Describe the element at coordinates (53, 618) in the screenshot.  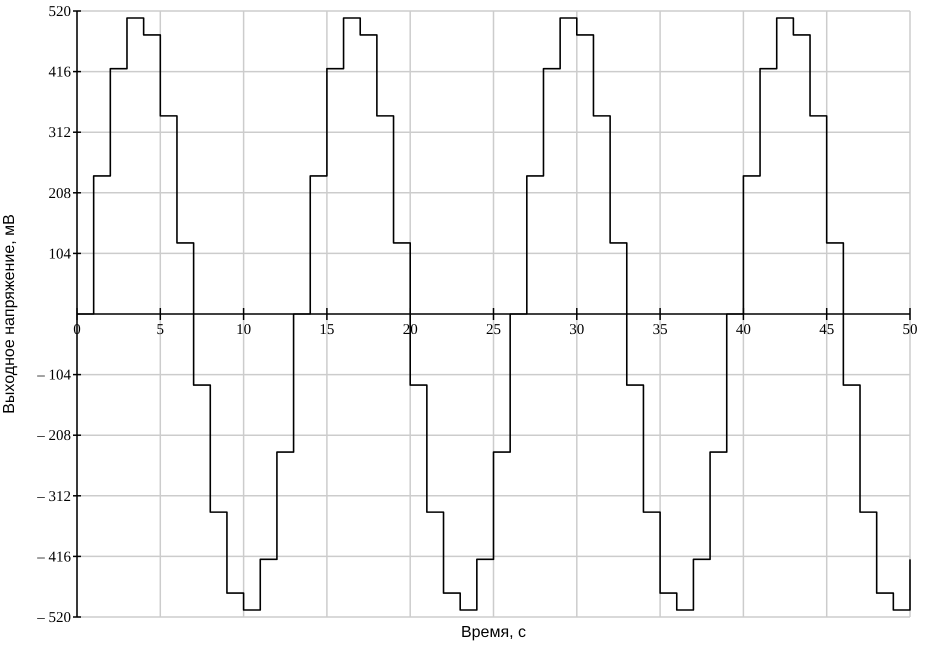
I see `y-tick-label: – 520` at that location.